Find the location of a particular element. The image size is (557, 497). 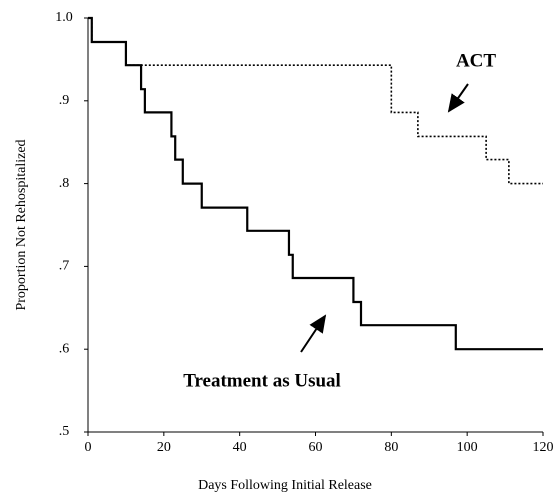

x-tick-label: 20 is located at coordinates (164, 447).